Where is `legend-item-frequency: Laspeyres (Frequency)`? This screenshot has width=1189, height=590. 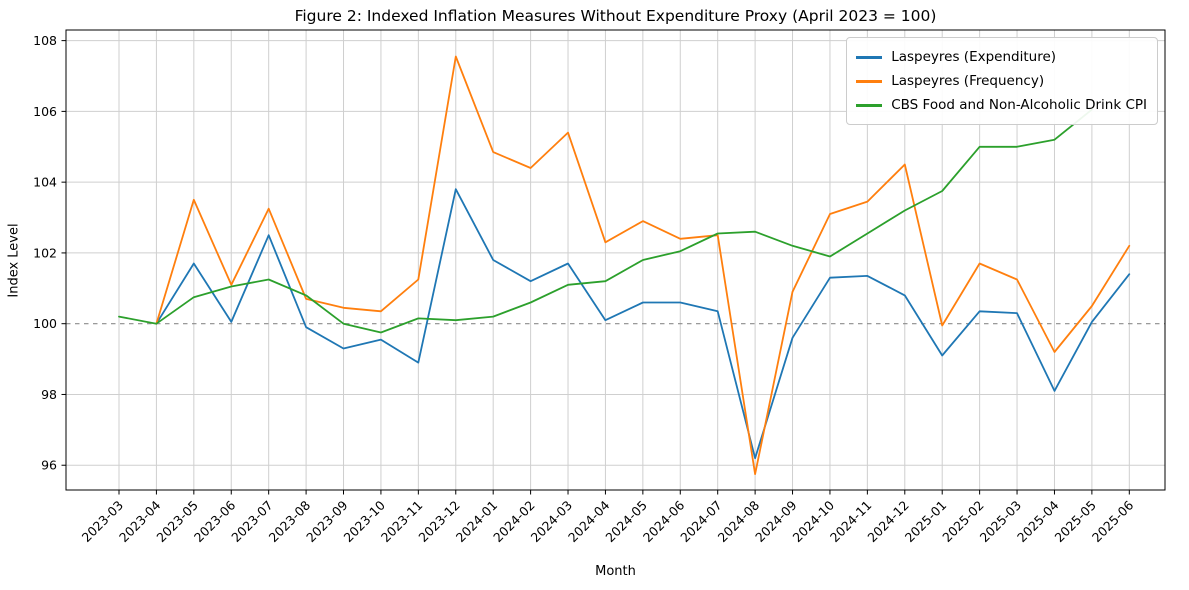
legend-item-frequency: Laspeyres (Frequency) is located at coordinates (1001, 81).